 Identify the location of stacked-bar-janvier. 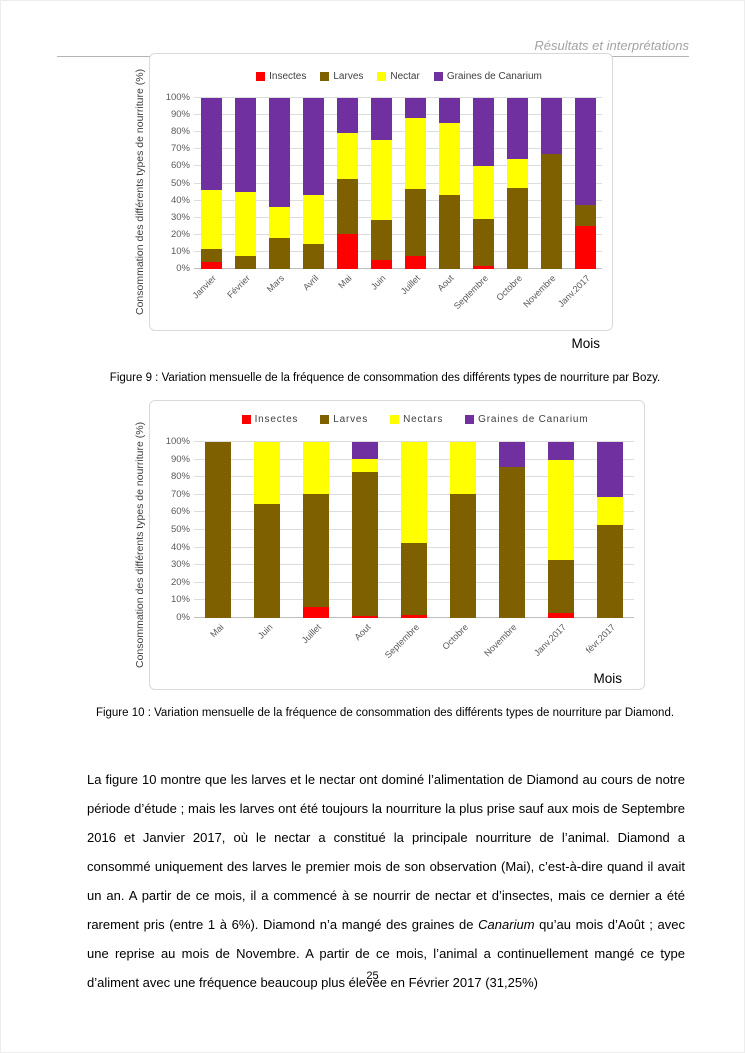
(211, 183).